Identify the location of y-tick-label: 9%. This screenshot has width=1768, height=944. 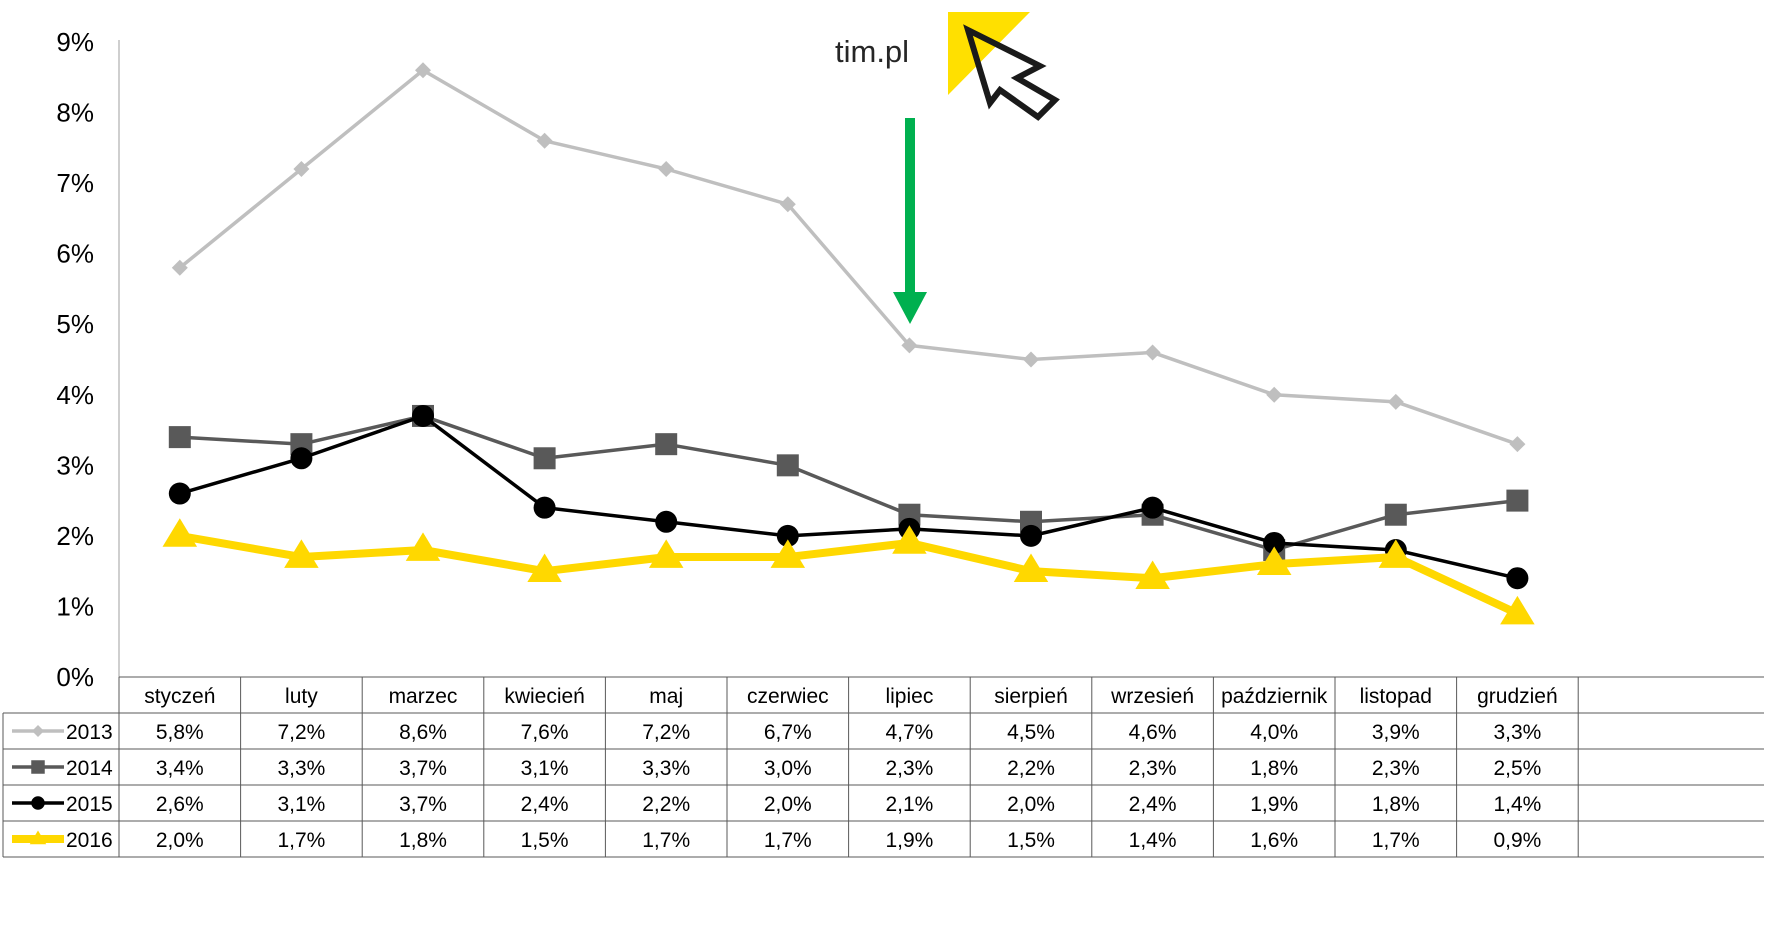
(75, 42).